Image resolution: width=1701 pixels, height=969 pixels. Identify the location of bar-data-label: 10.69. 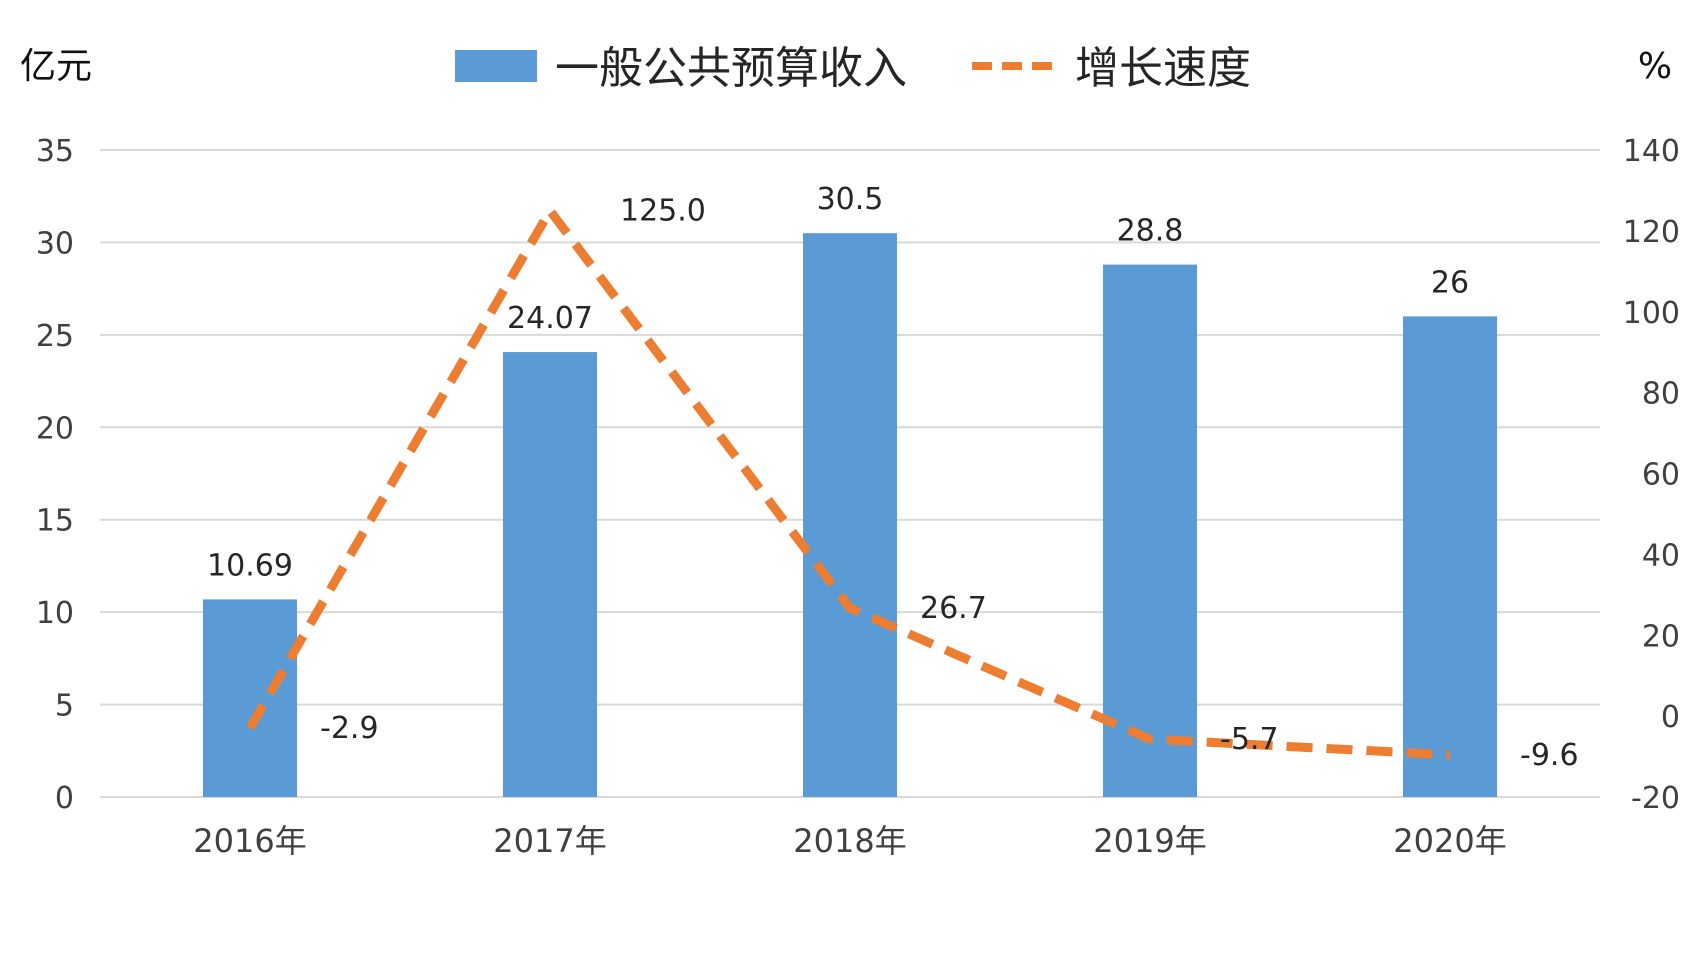
(250, 565).